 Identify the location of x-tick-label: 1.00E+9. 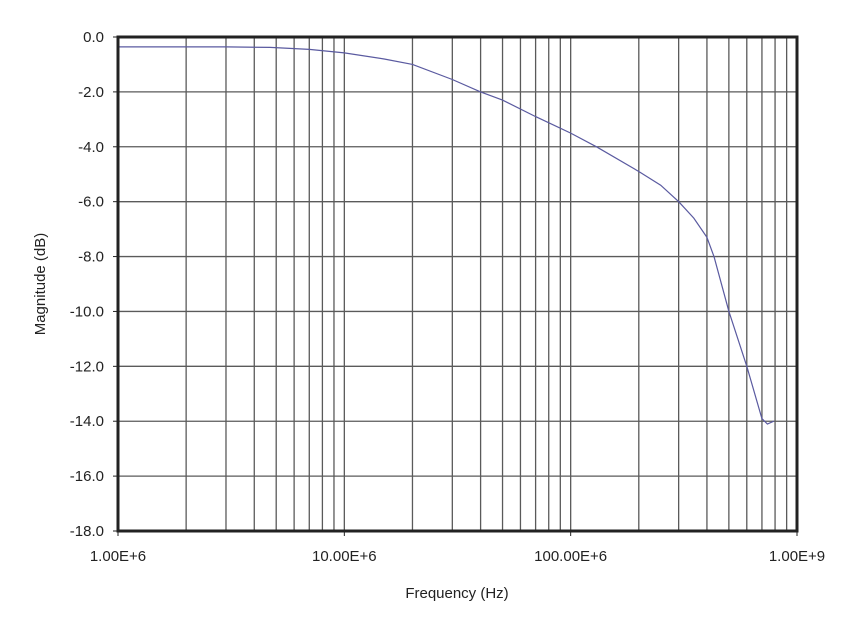
(797, 556).